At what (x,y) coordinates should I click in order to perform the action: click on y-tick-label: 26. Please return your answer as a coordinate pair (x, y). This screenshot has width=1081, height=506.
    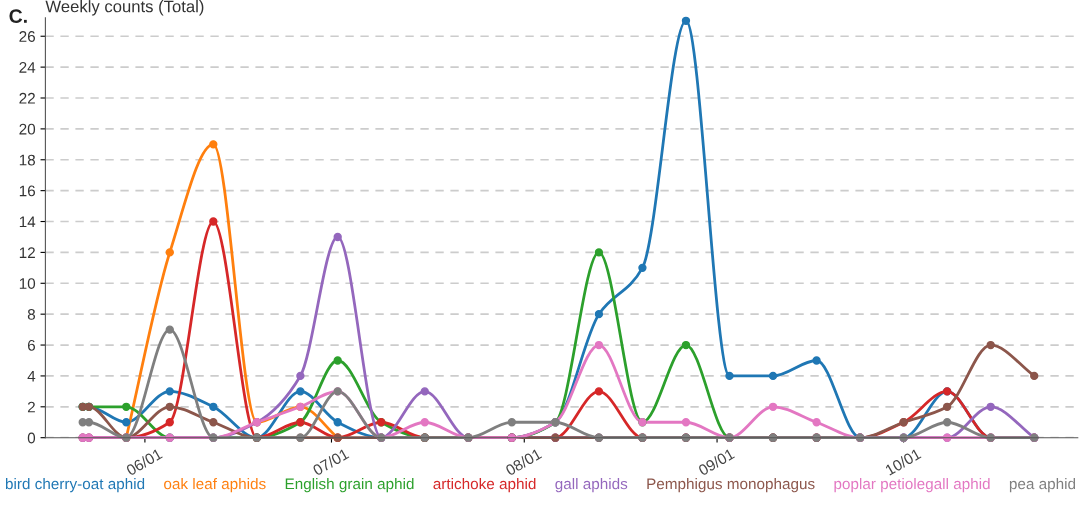
    Looking at the image, I should click on (27, 36).